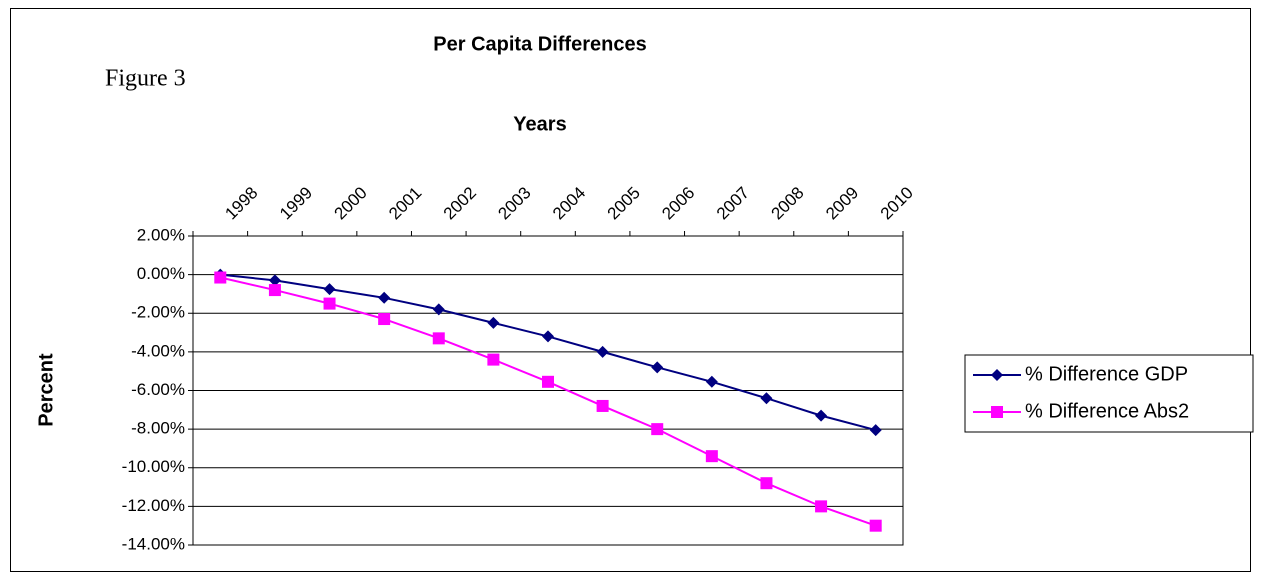  Describe the element at coordinates (158, 428) in the screenshot. I see `y-tick-label: -8.00%` at that location.